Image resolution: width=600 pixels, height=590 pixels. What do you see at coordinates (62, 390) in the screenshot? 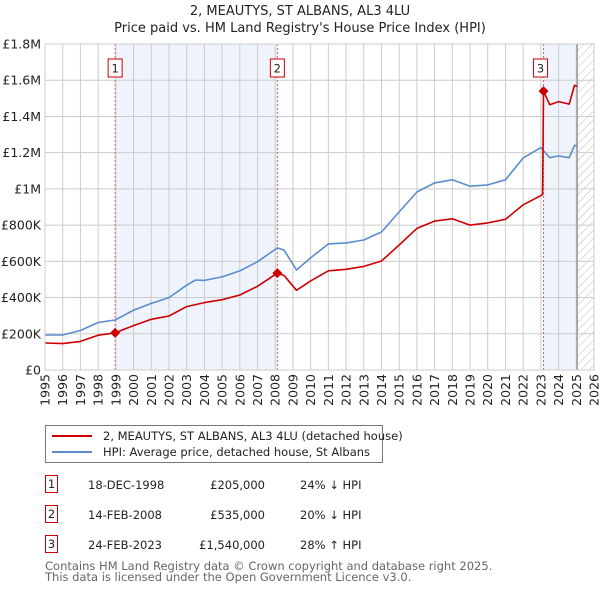
I see `x-tick-label: 1996` at bounding box center [62, 390].